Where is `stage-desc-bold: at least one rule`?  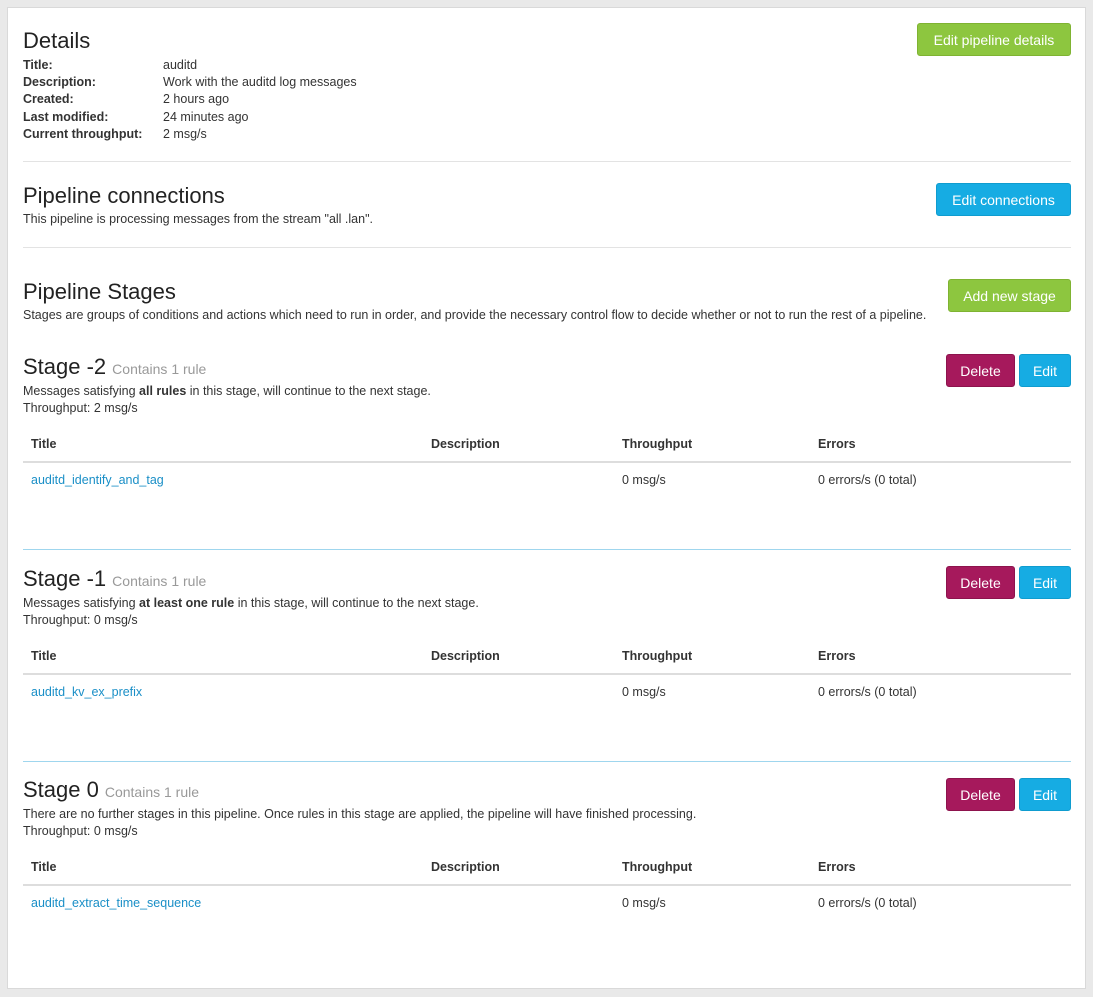
stage-desc-bold: at least one rule is located at coordinates (187, 603).